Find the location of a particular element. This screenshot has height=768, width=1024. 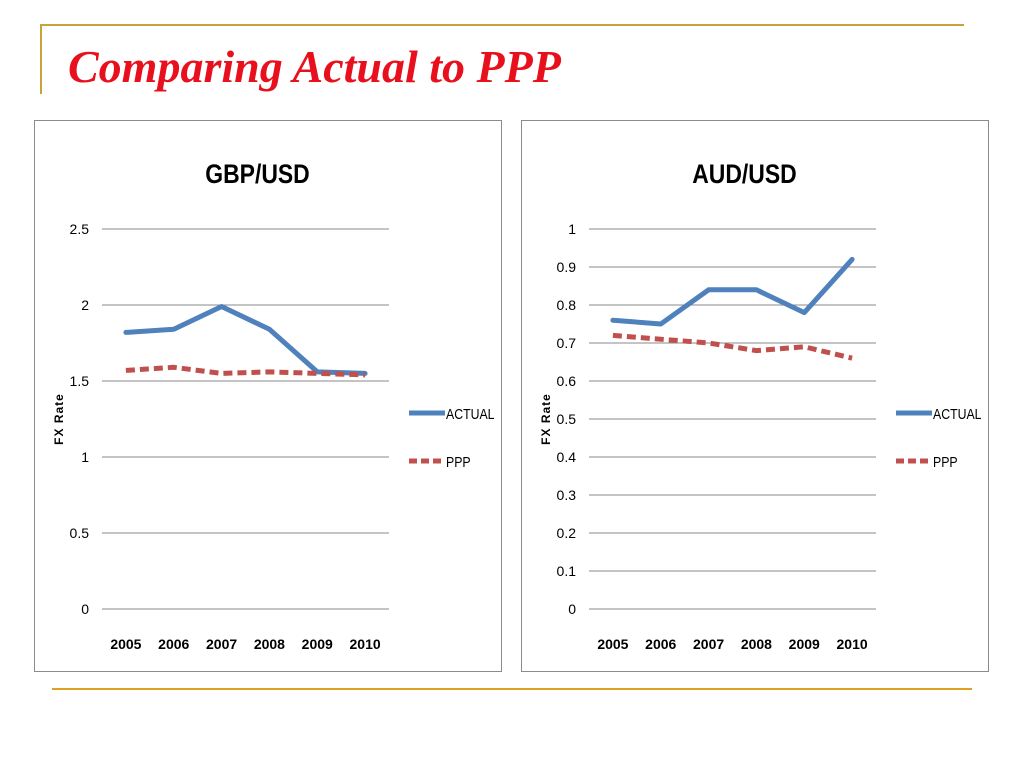

bottom-rule is located at coordinates (512, 689).